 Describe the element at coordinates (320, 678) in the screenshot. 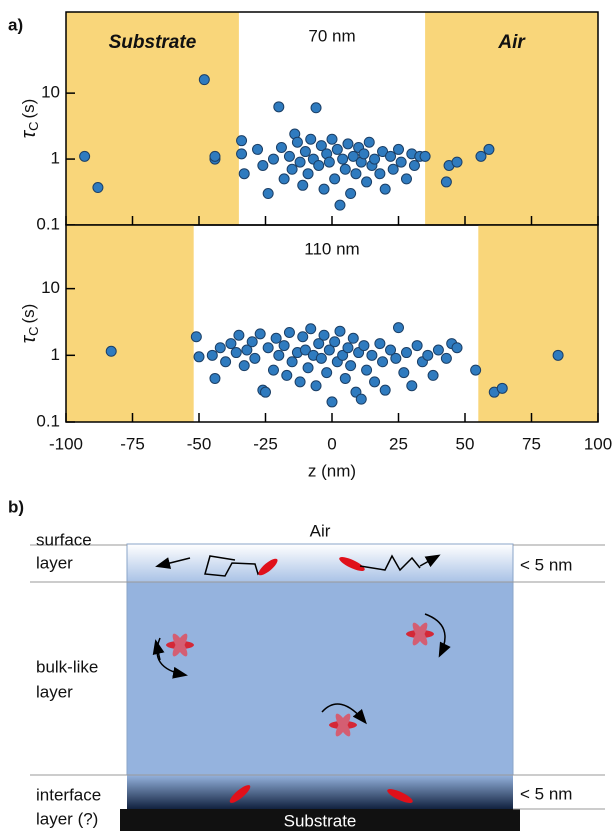

I see `bulk-layer` at that location.